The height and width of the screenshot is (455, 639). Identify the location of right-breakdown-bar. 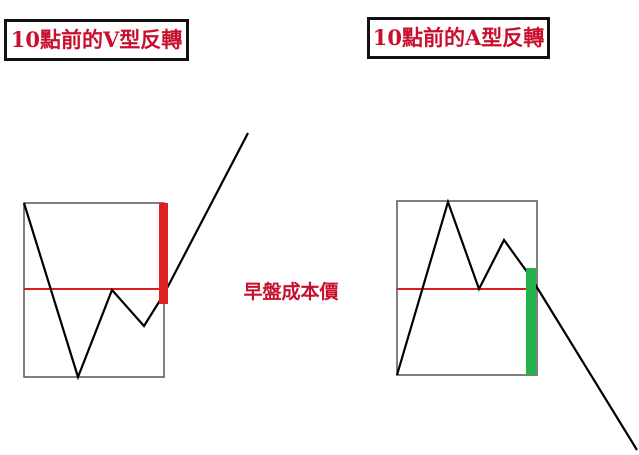
(531, 321).